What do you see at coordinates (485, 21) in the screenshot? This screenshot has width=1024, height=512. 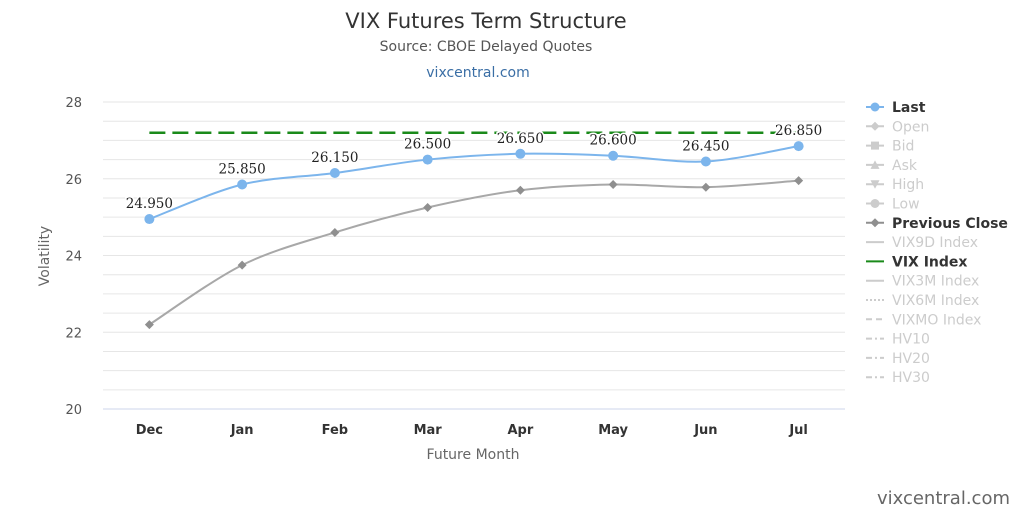 I see `chart-title: VIX Futures Term Structure` at bounding box center [485, 21].